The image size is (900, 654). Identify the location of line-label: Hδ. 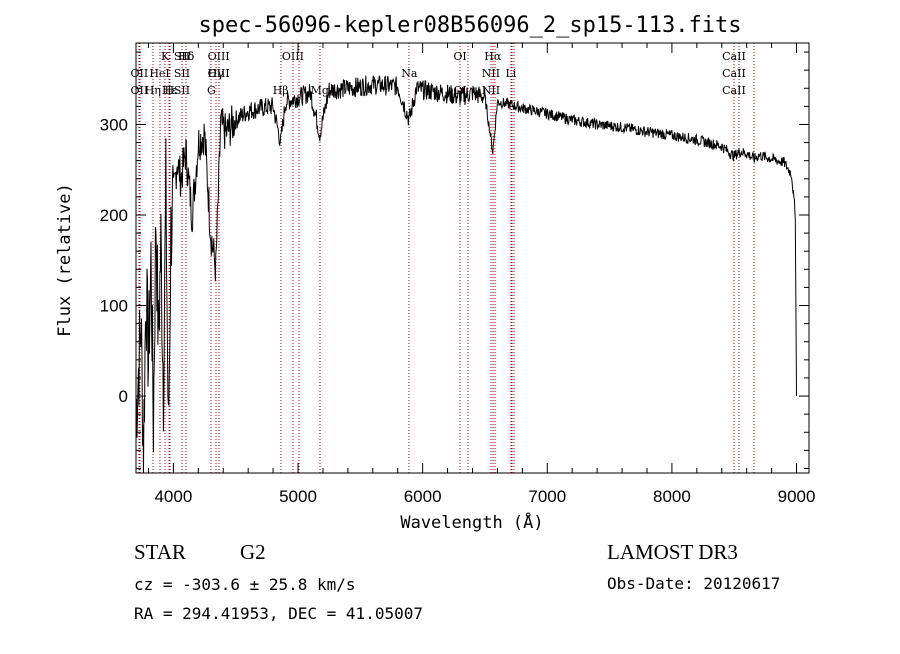
(186, 56).